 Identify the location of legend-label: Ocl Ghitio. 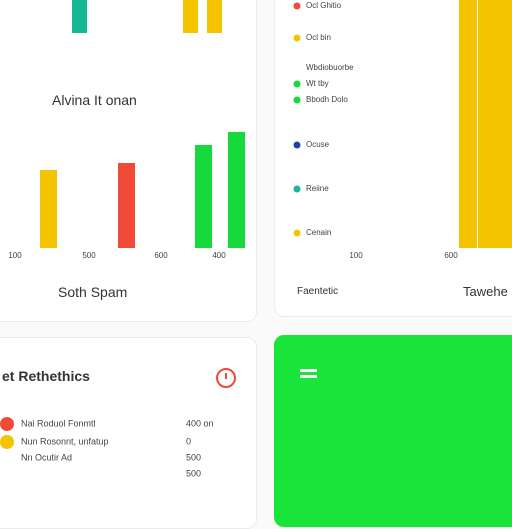
(324, 5).